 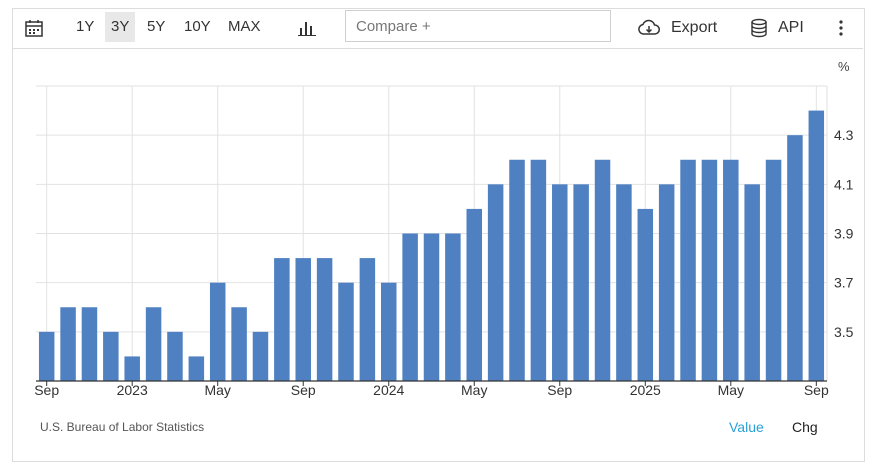 What do you see at coordinates (746, 427) in the screenshot?
I see `value-tab: Value` at bounding box center [746, 427].